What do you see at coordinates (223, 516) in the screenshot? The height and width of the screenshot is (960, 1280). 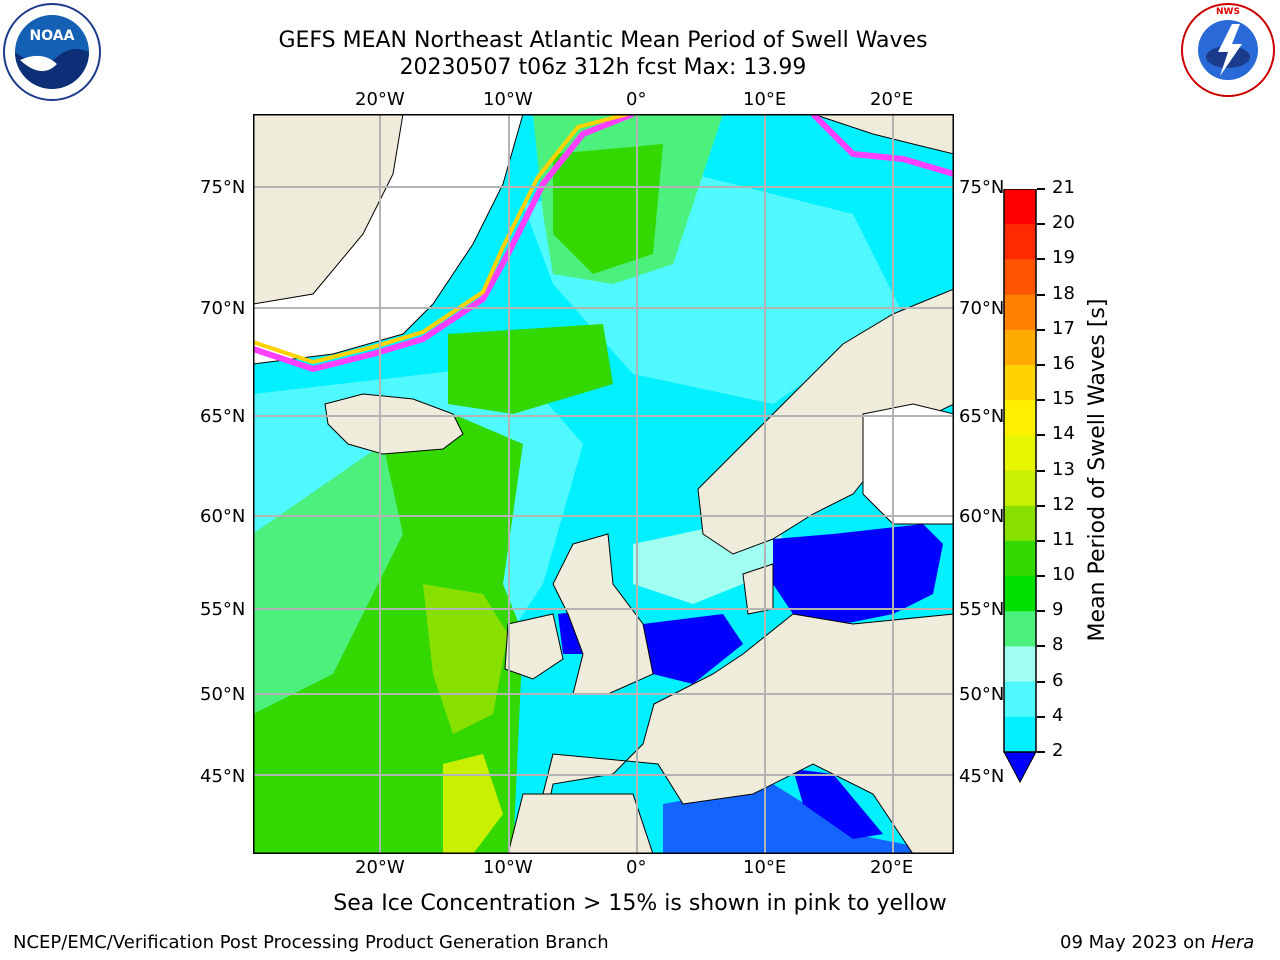 I see `lat-label-60n: 60°N` at bounding box center [223, 516].